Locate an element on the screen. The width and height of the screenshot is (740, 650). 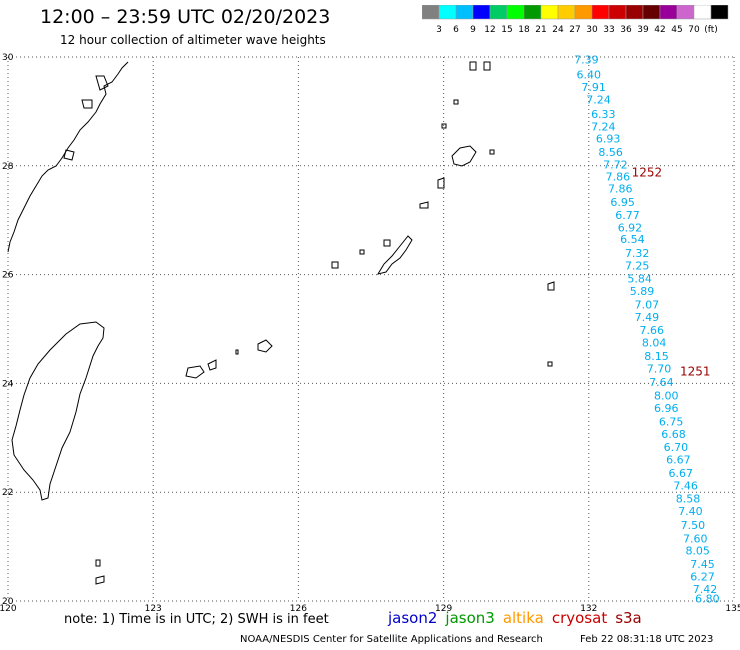
lon-tick-label: 123 is located at coordinates (153, 609).